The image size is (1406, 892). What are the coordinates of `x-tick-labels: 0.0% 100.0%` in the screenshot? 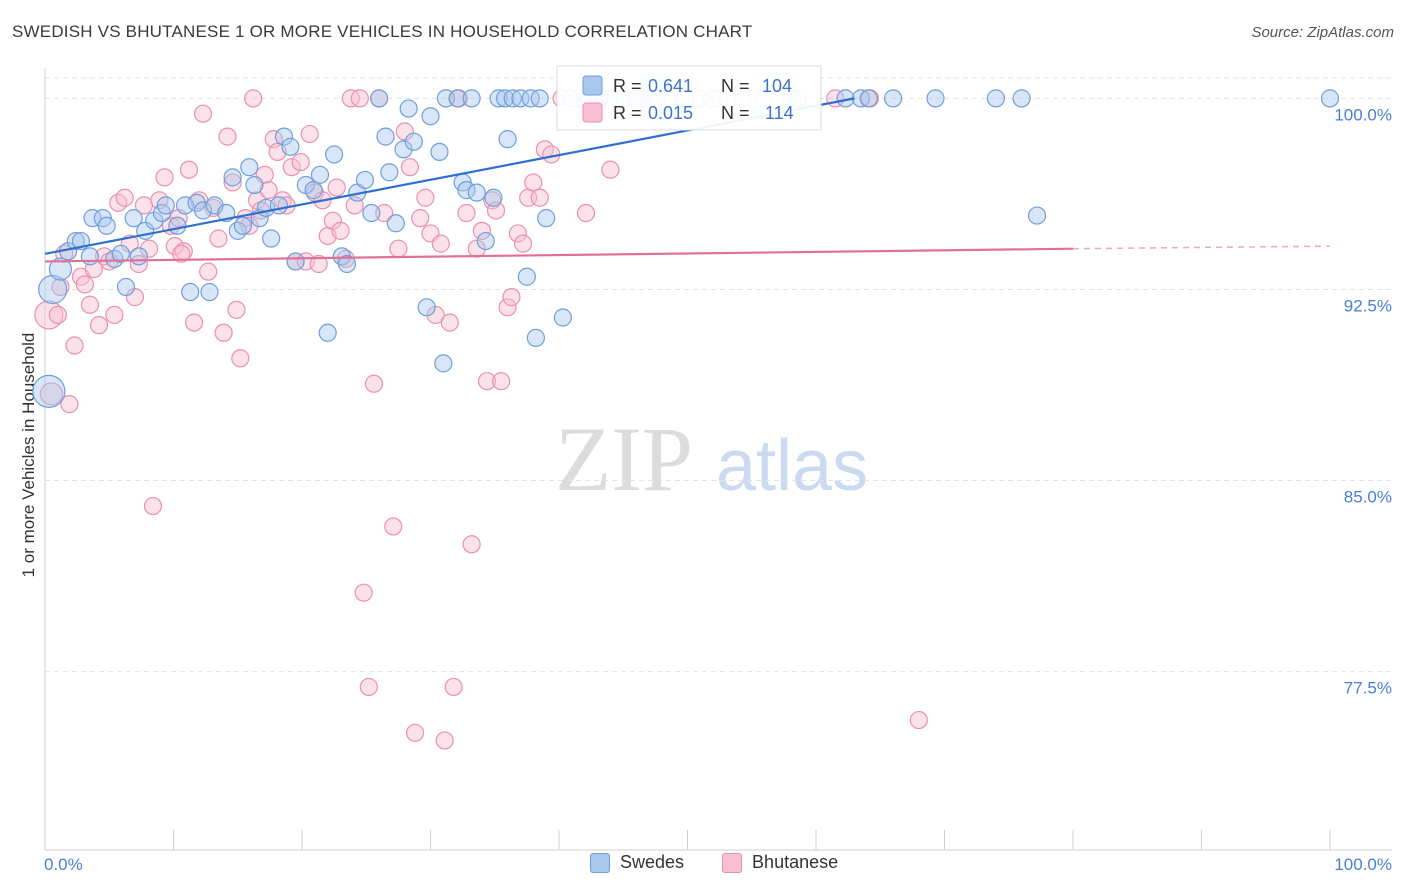 It's located at (718, 864).